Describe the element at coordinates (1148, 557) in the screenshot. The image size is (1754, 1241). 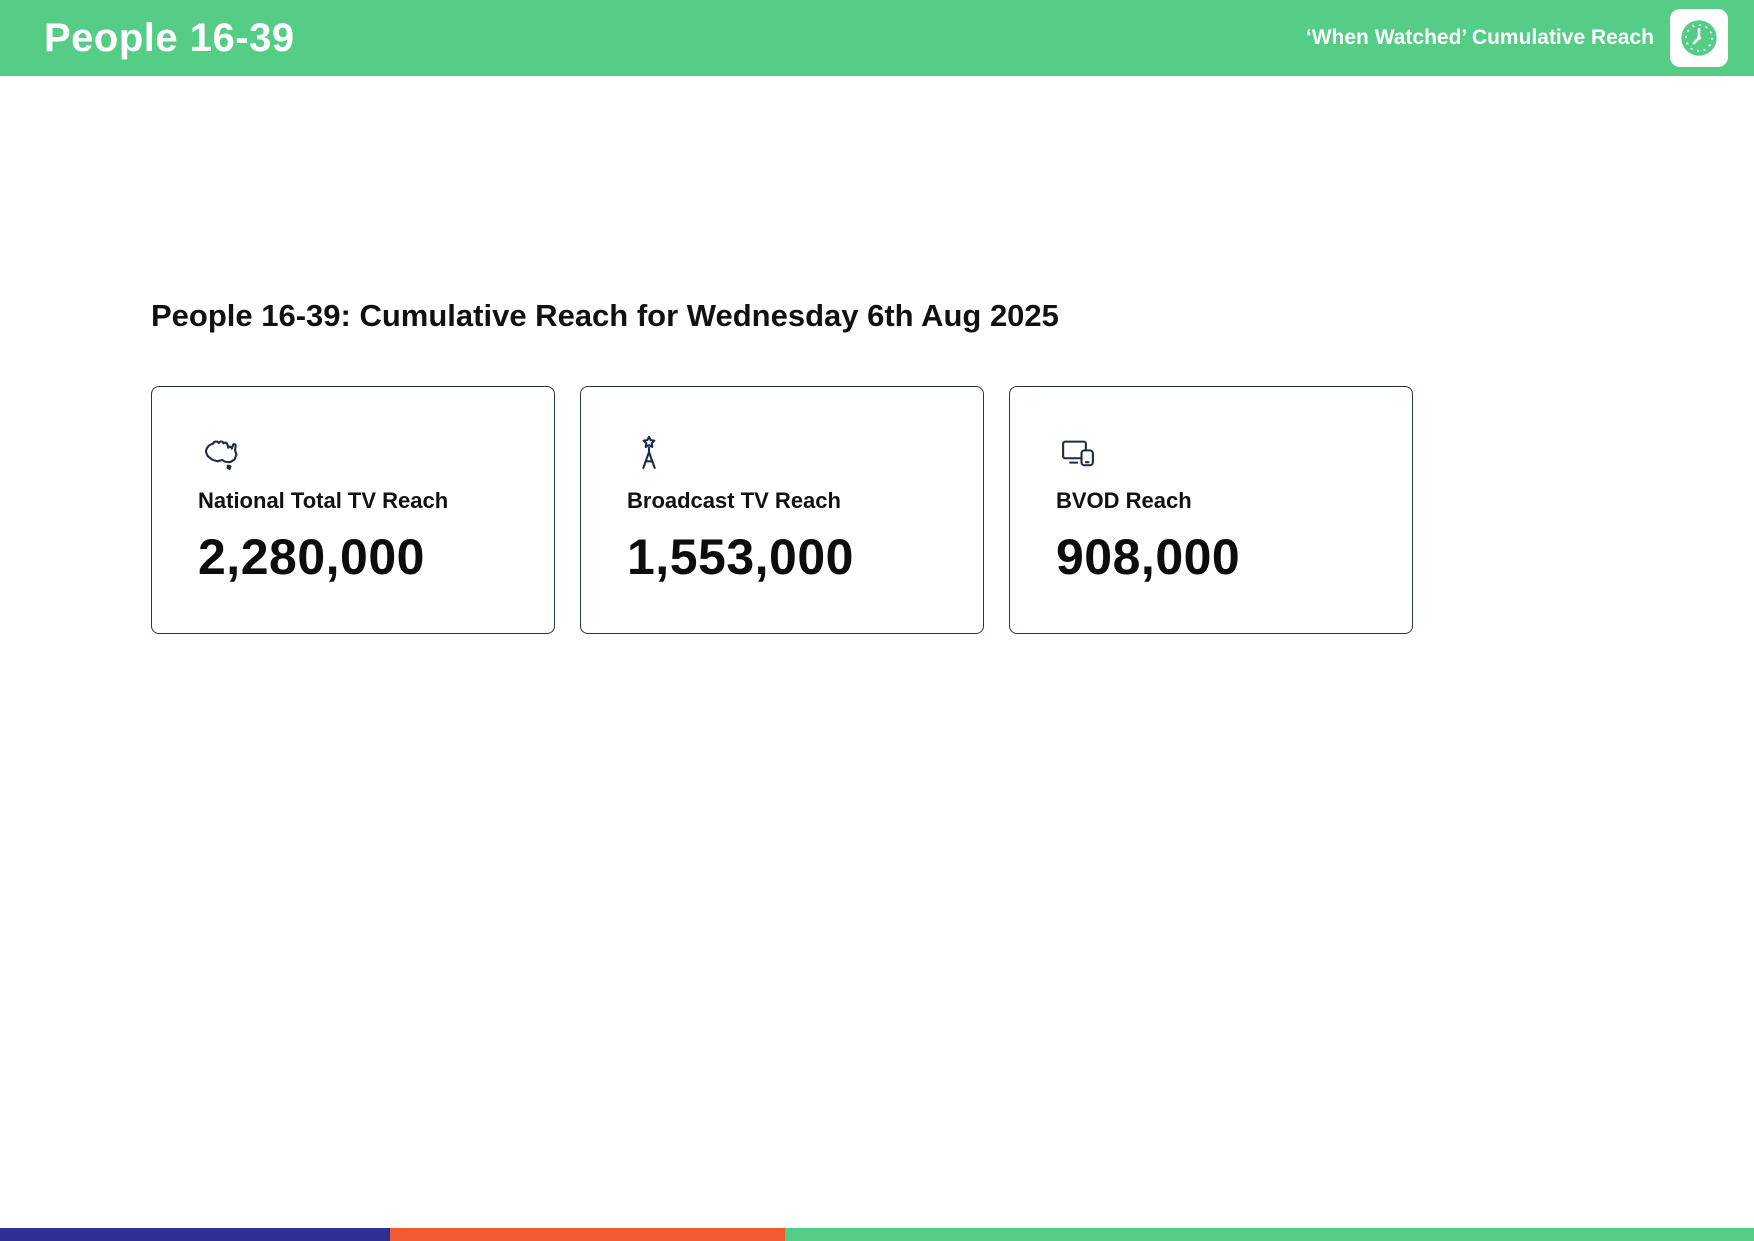
I see `kpi-value: 908,000` at that location.